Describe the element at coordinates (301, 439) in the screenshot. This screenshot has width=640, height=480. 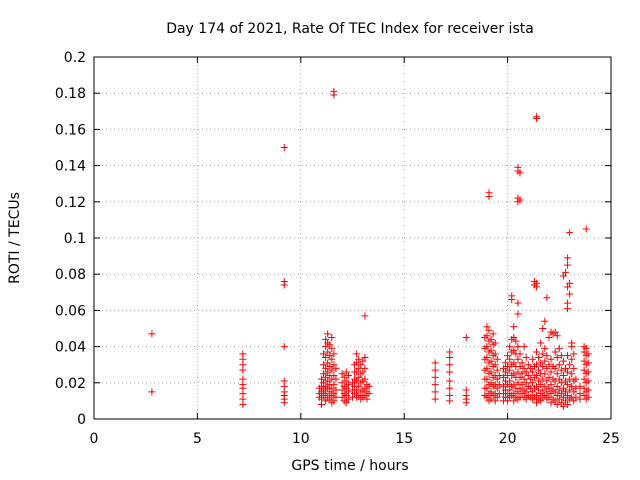
I see `x-tick-label: 10` at that location.